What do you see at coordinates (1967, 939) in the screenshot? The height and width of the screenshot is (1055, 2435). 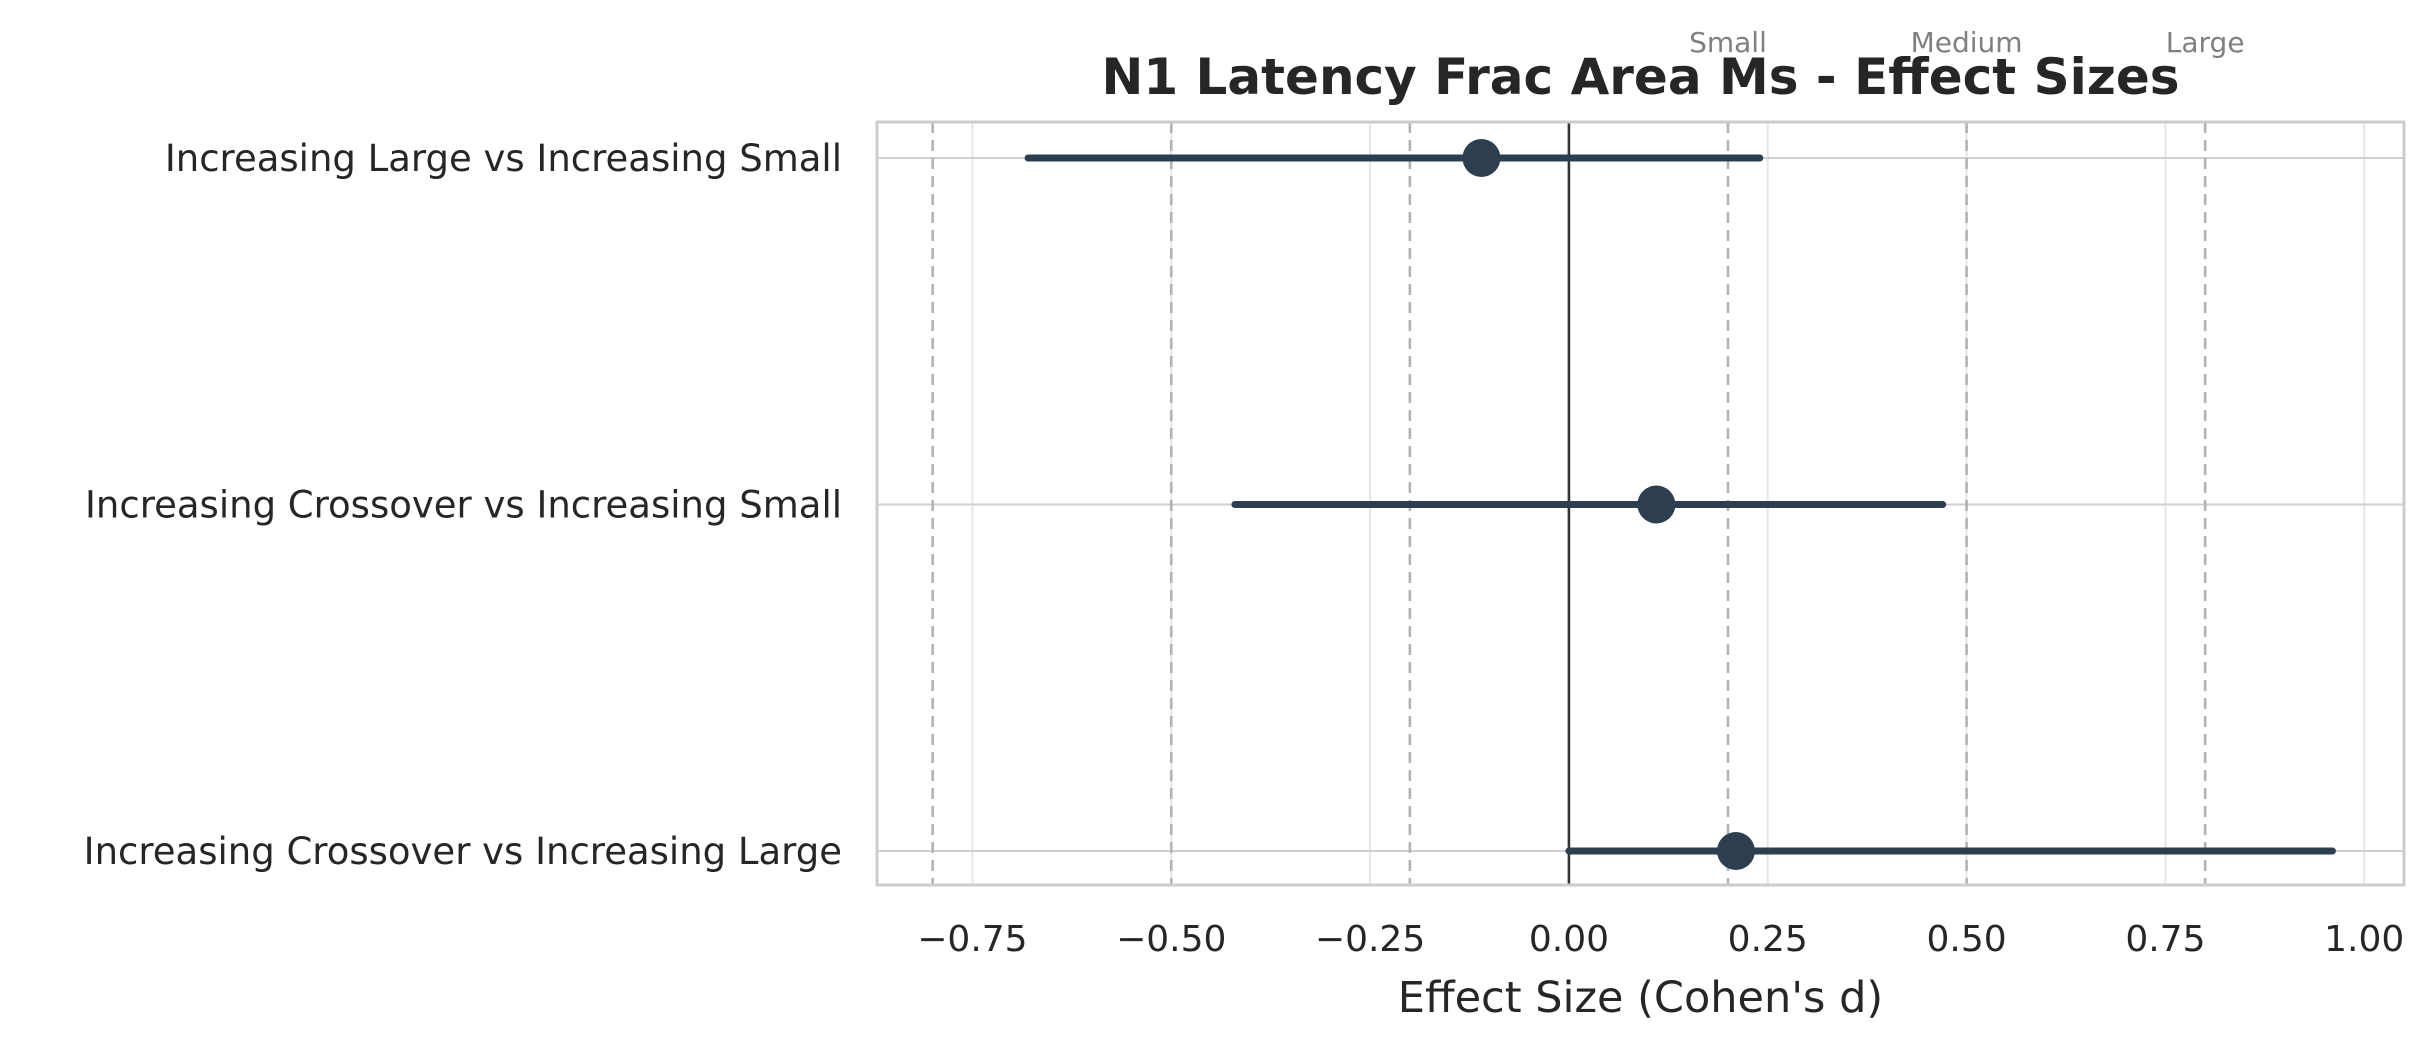 I see `x-tick-label-5: 0.50` at bounding box center [1967, 939].